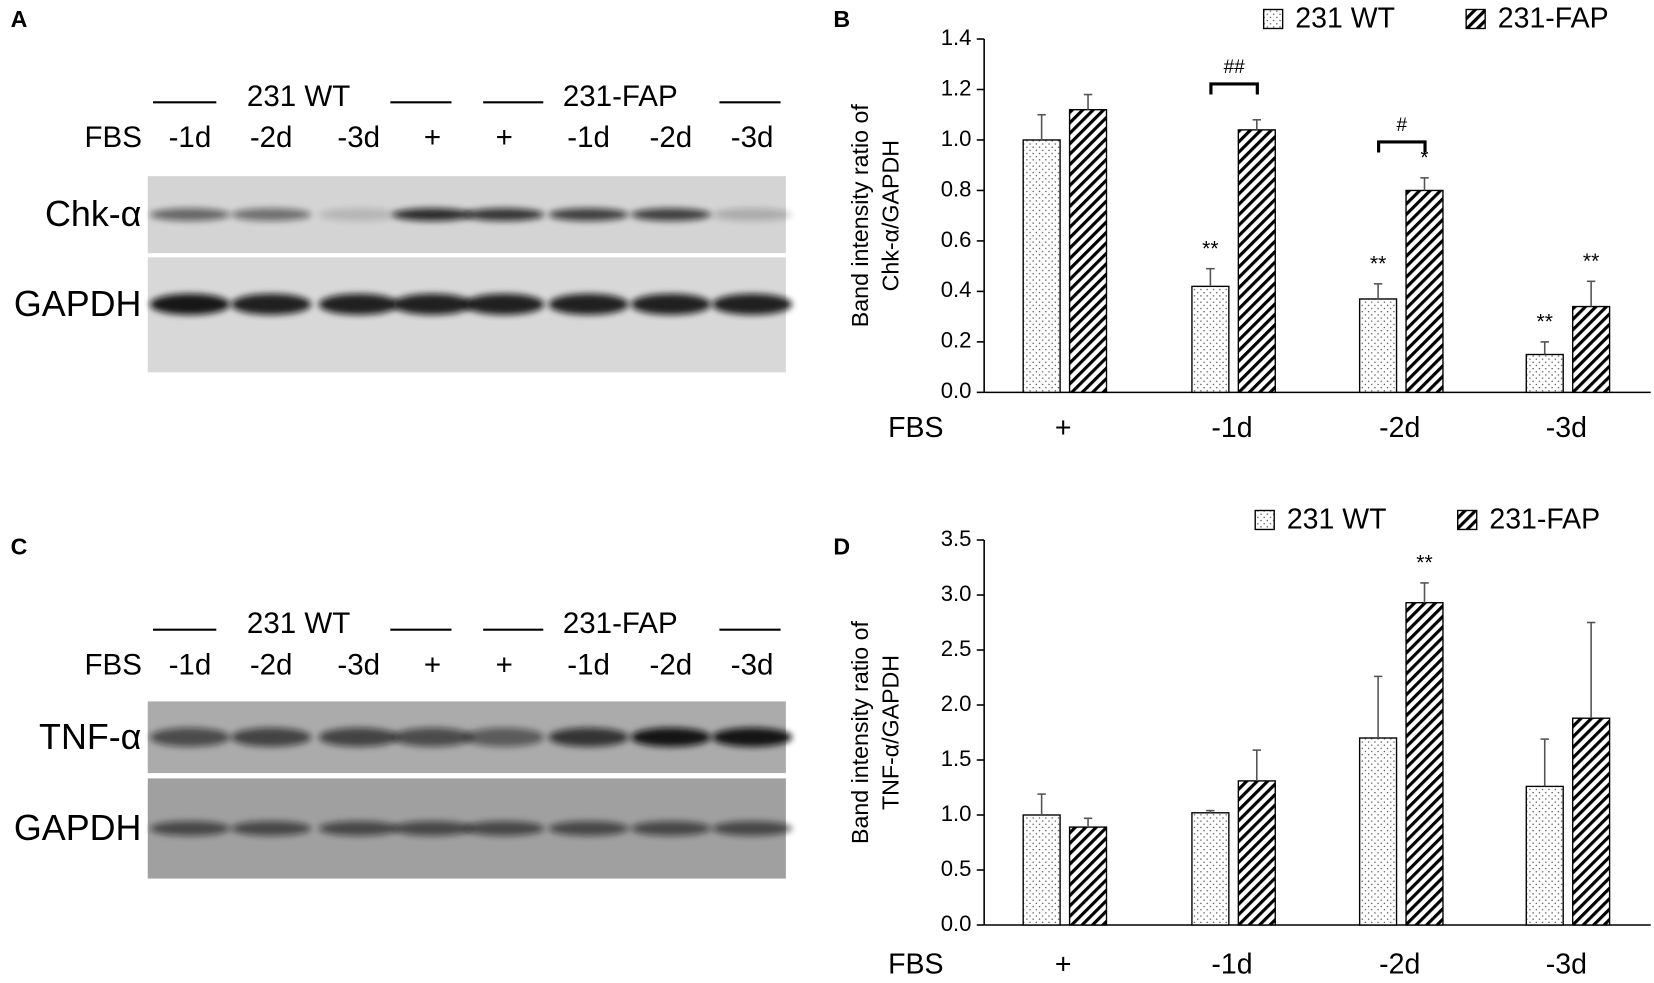 This screenshot has height=983, width=1654. What do you see at coordinates (891, 215) in the screenshot?
I see `y-axis-label: Chk-α/GAPDH` at bounding box center [891, 215].